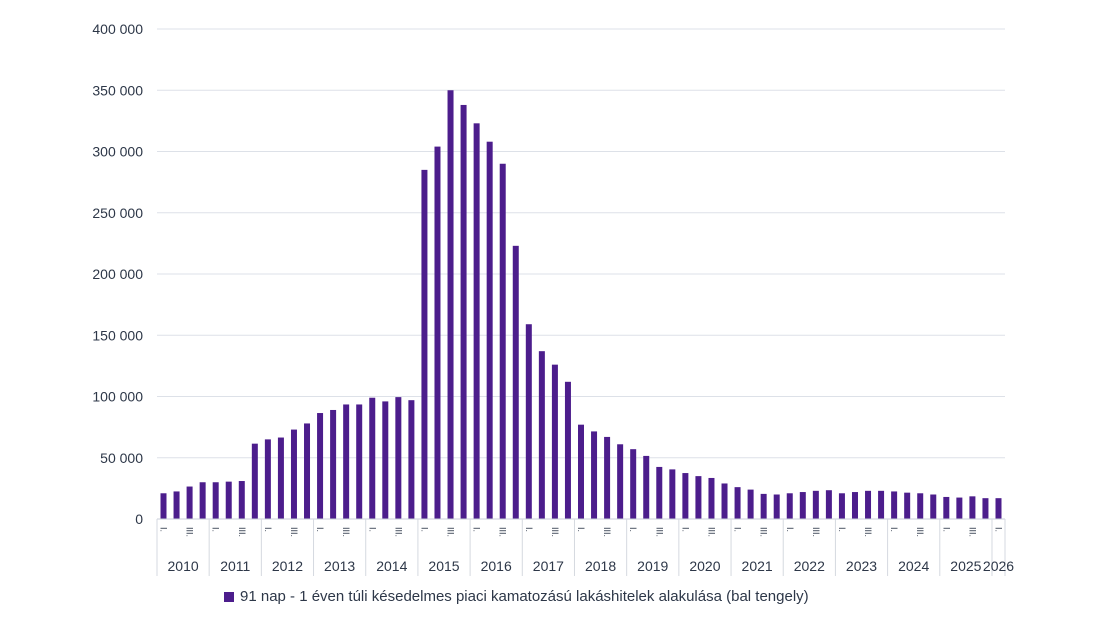 Image resolution: width=1110 pixels, height=624 pixels. I want to click on year-label: 2022, so click(809, 566).